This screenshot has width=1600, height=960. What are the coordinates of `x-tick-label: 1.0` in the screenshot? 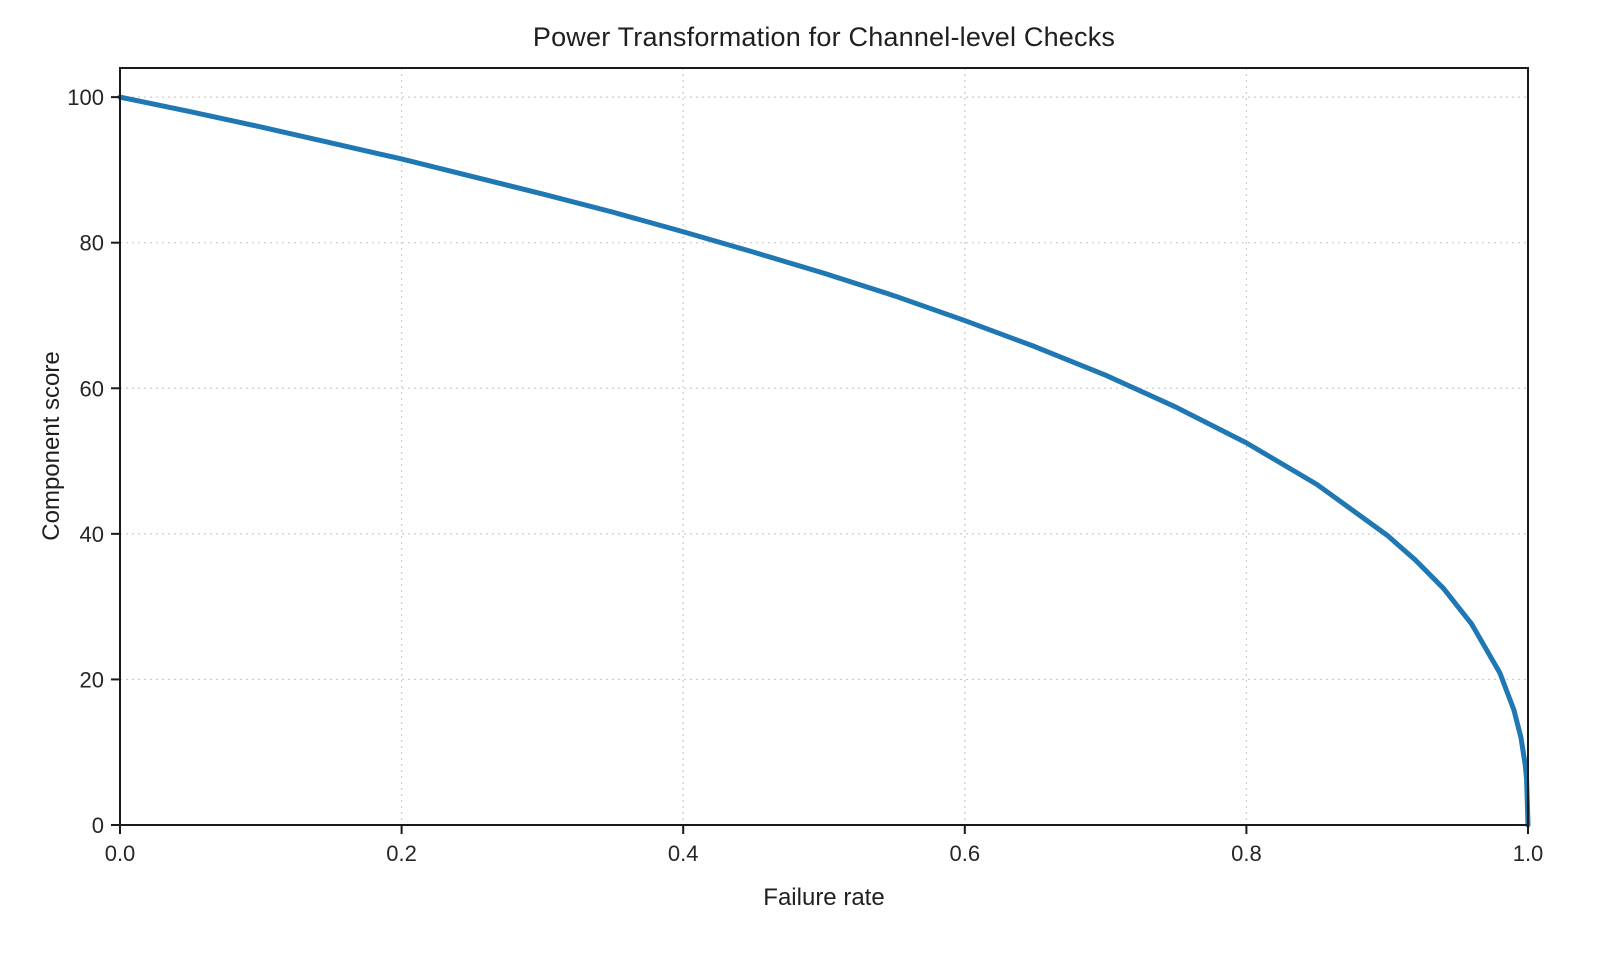 It's located at (1528, 853).